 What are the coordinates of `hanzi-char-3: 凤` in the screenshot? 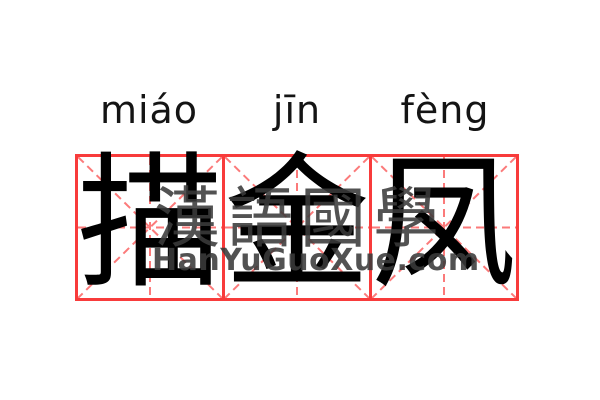 It's located at (444, 224).